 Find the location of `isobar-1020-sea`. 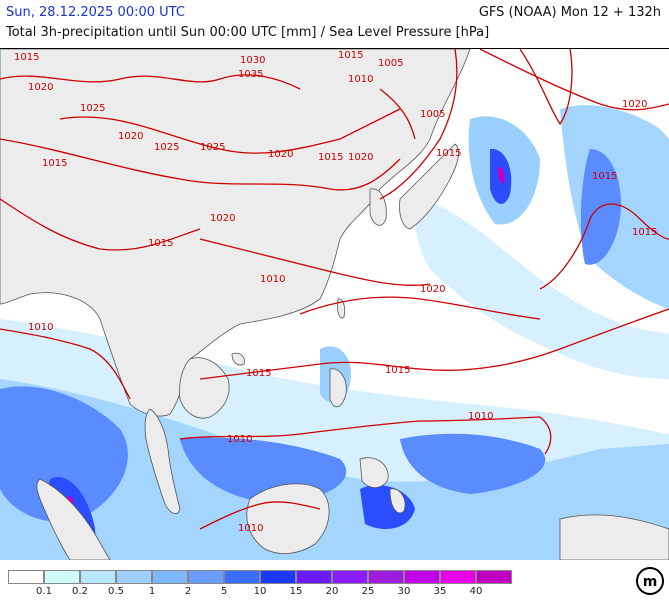

isobar-1020-sea is located at coordinates (420, 308).